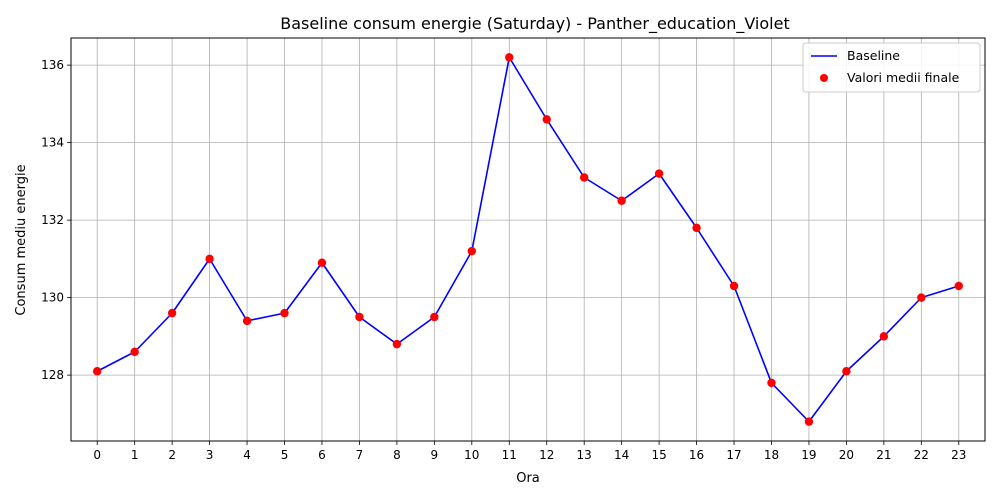 The height and width of the screenshot is (504, 1000). I want to click on legend: Baseline Valori medii finale, so click(891, 67).